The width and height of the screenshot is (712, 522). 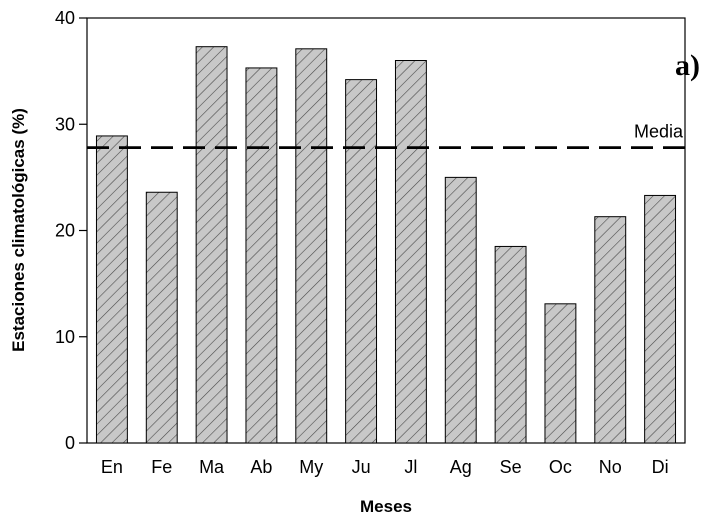 What do you see at coordinates (261, 255) in the screenshot?
I see `bar-ab` at bounding box center [261, 255].